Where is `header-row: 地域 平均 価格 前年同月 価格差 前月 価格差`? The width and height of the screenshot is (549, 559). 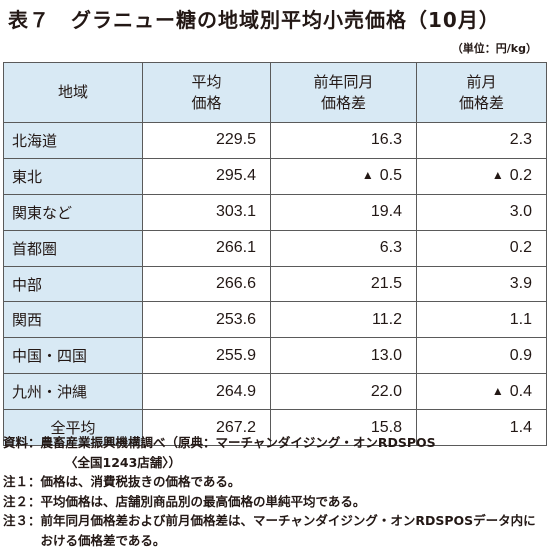 header-row: 地域 平均 価格 前年同月 価格差 前月 価格差 is located at coordinates (275, 92).